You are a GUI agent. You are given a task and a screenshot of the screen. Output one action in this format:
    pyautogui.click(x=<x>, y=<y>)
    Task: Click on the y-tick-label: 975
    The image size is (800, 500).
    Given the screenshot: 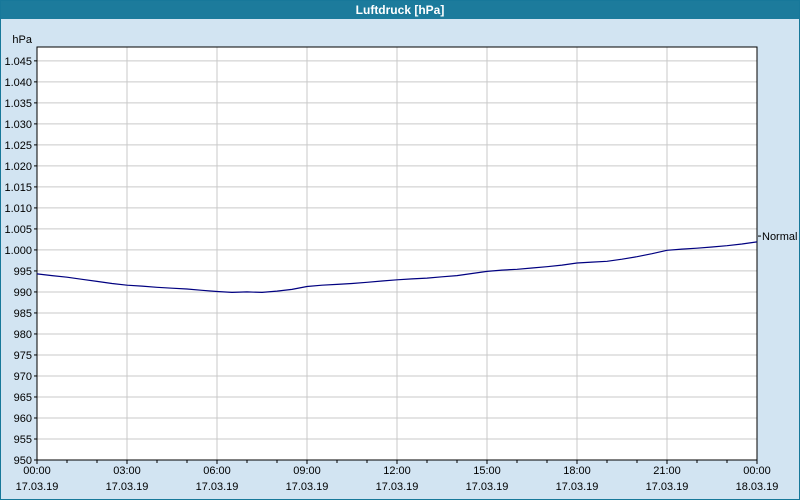 What is the action you would take?
    pyautogui.click(x=23, y=356)
    